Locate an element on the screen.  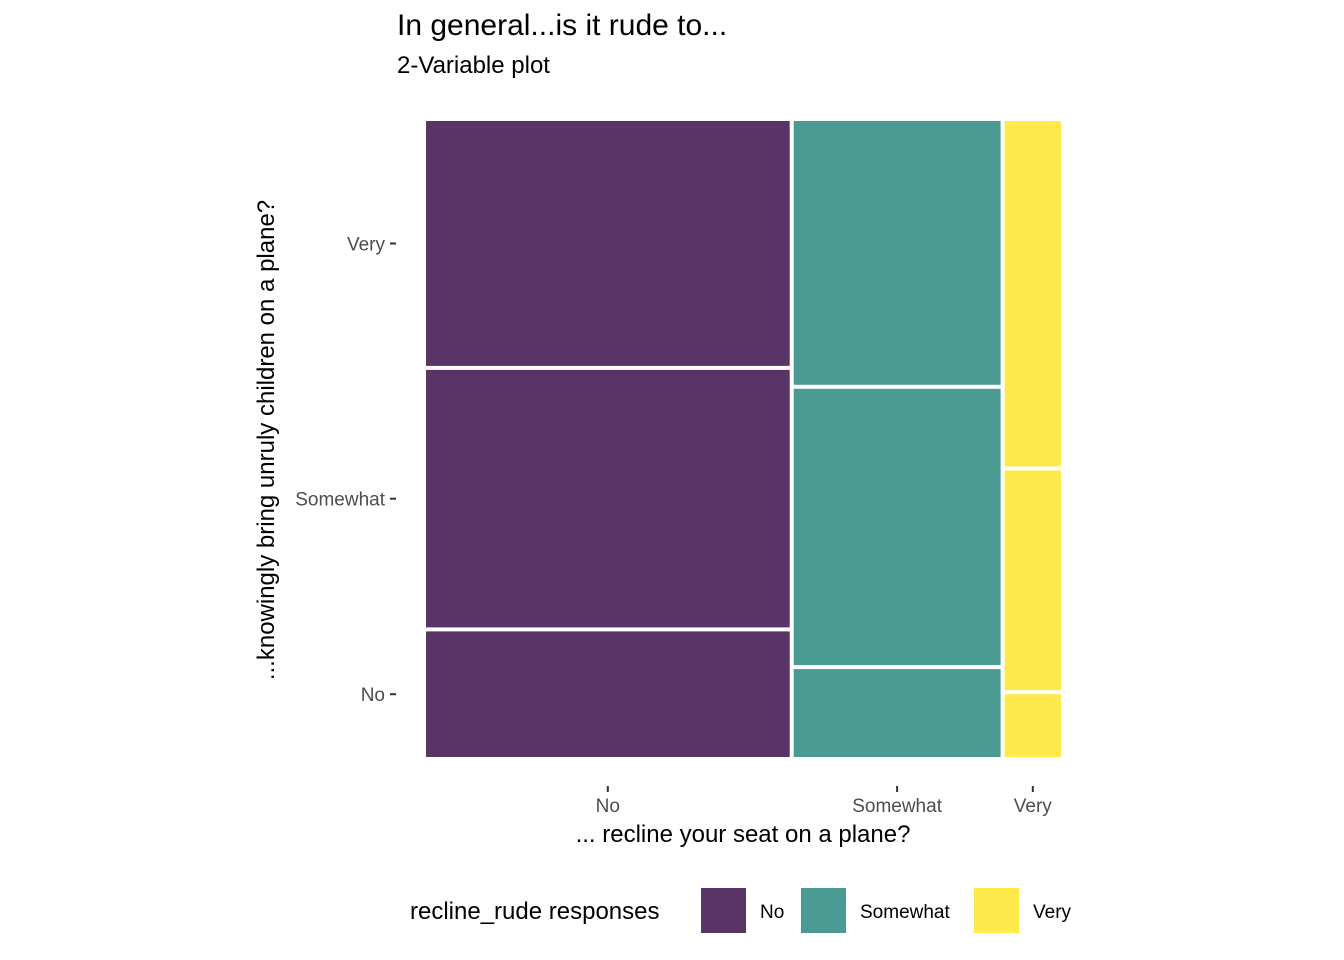
tile-somewhat-no is located at coordinates (897, 713).